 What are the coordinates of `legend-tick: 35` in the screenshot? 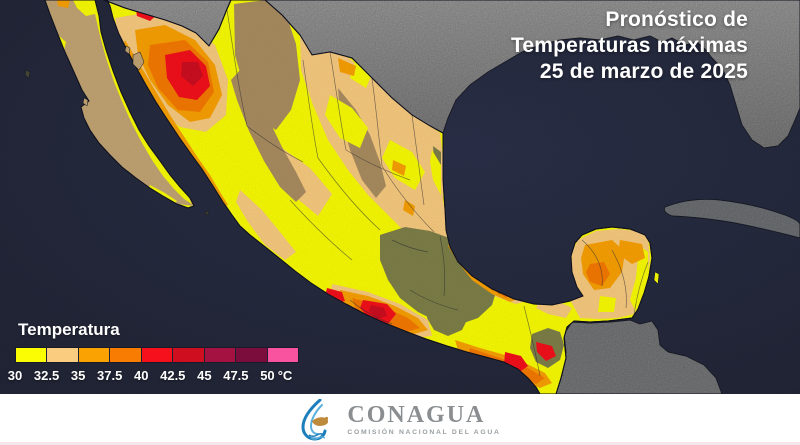 It's located at (78, 375).